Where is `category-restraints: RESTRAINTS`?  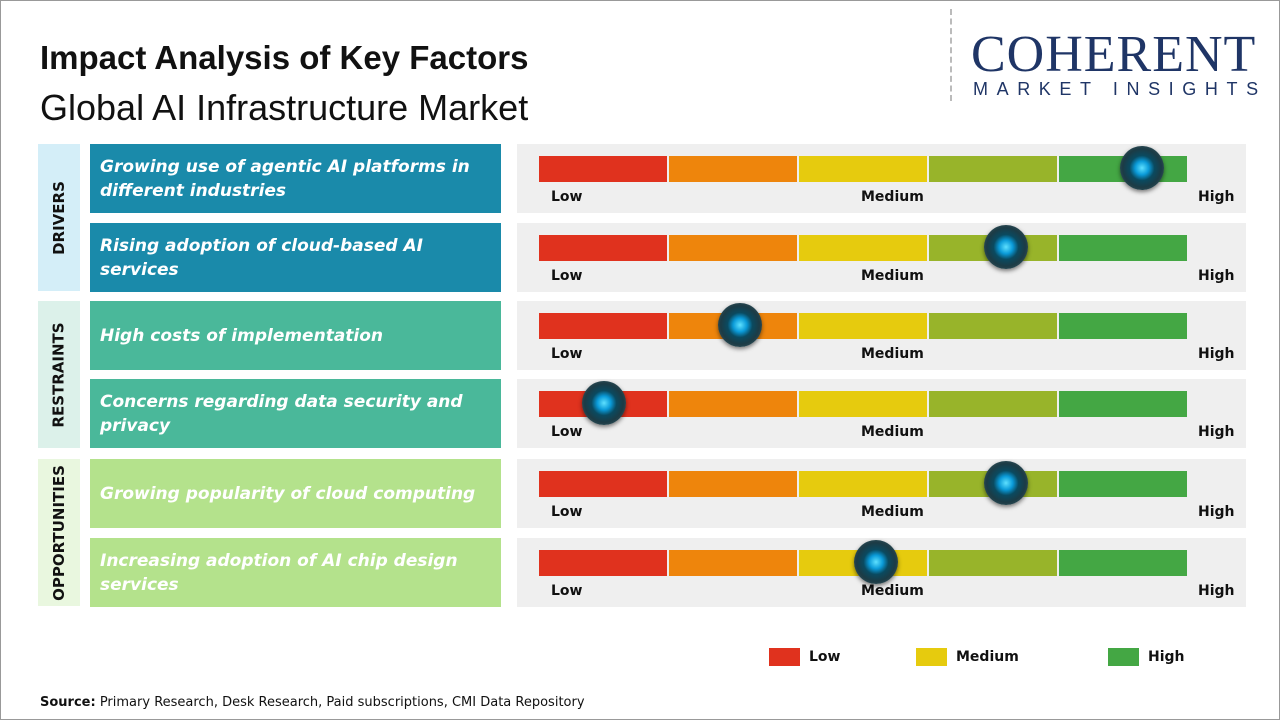
category-restraints: RESTRAINTS is located at coordinates (59, 374).